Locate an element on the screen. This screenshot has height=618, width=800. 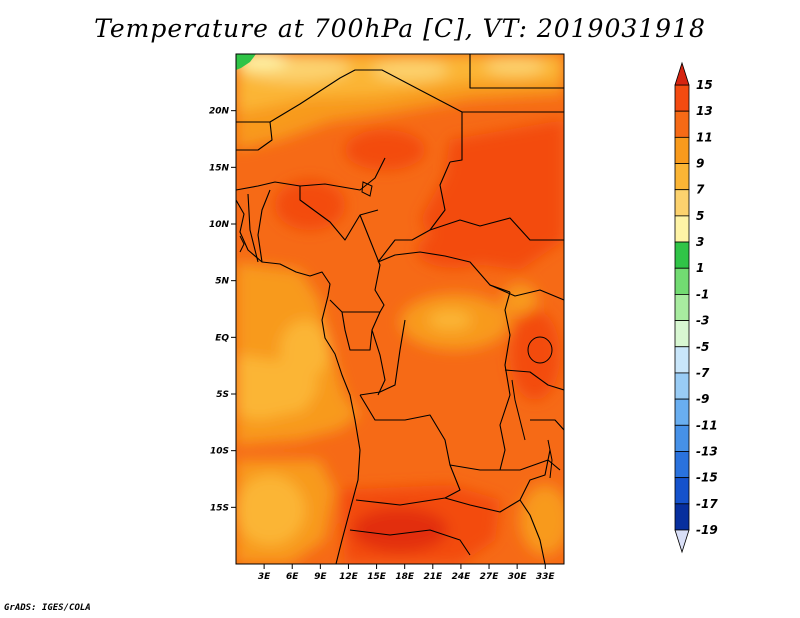
border-drc-congo is located at coordinates (382, 357).